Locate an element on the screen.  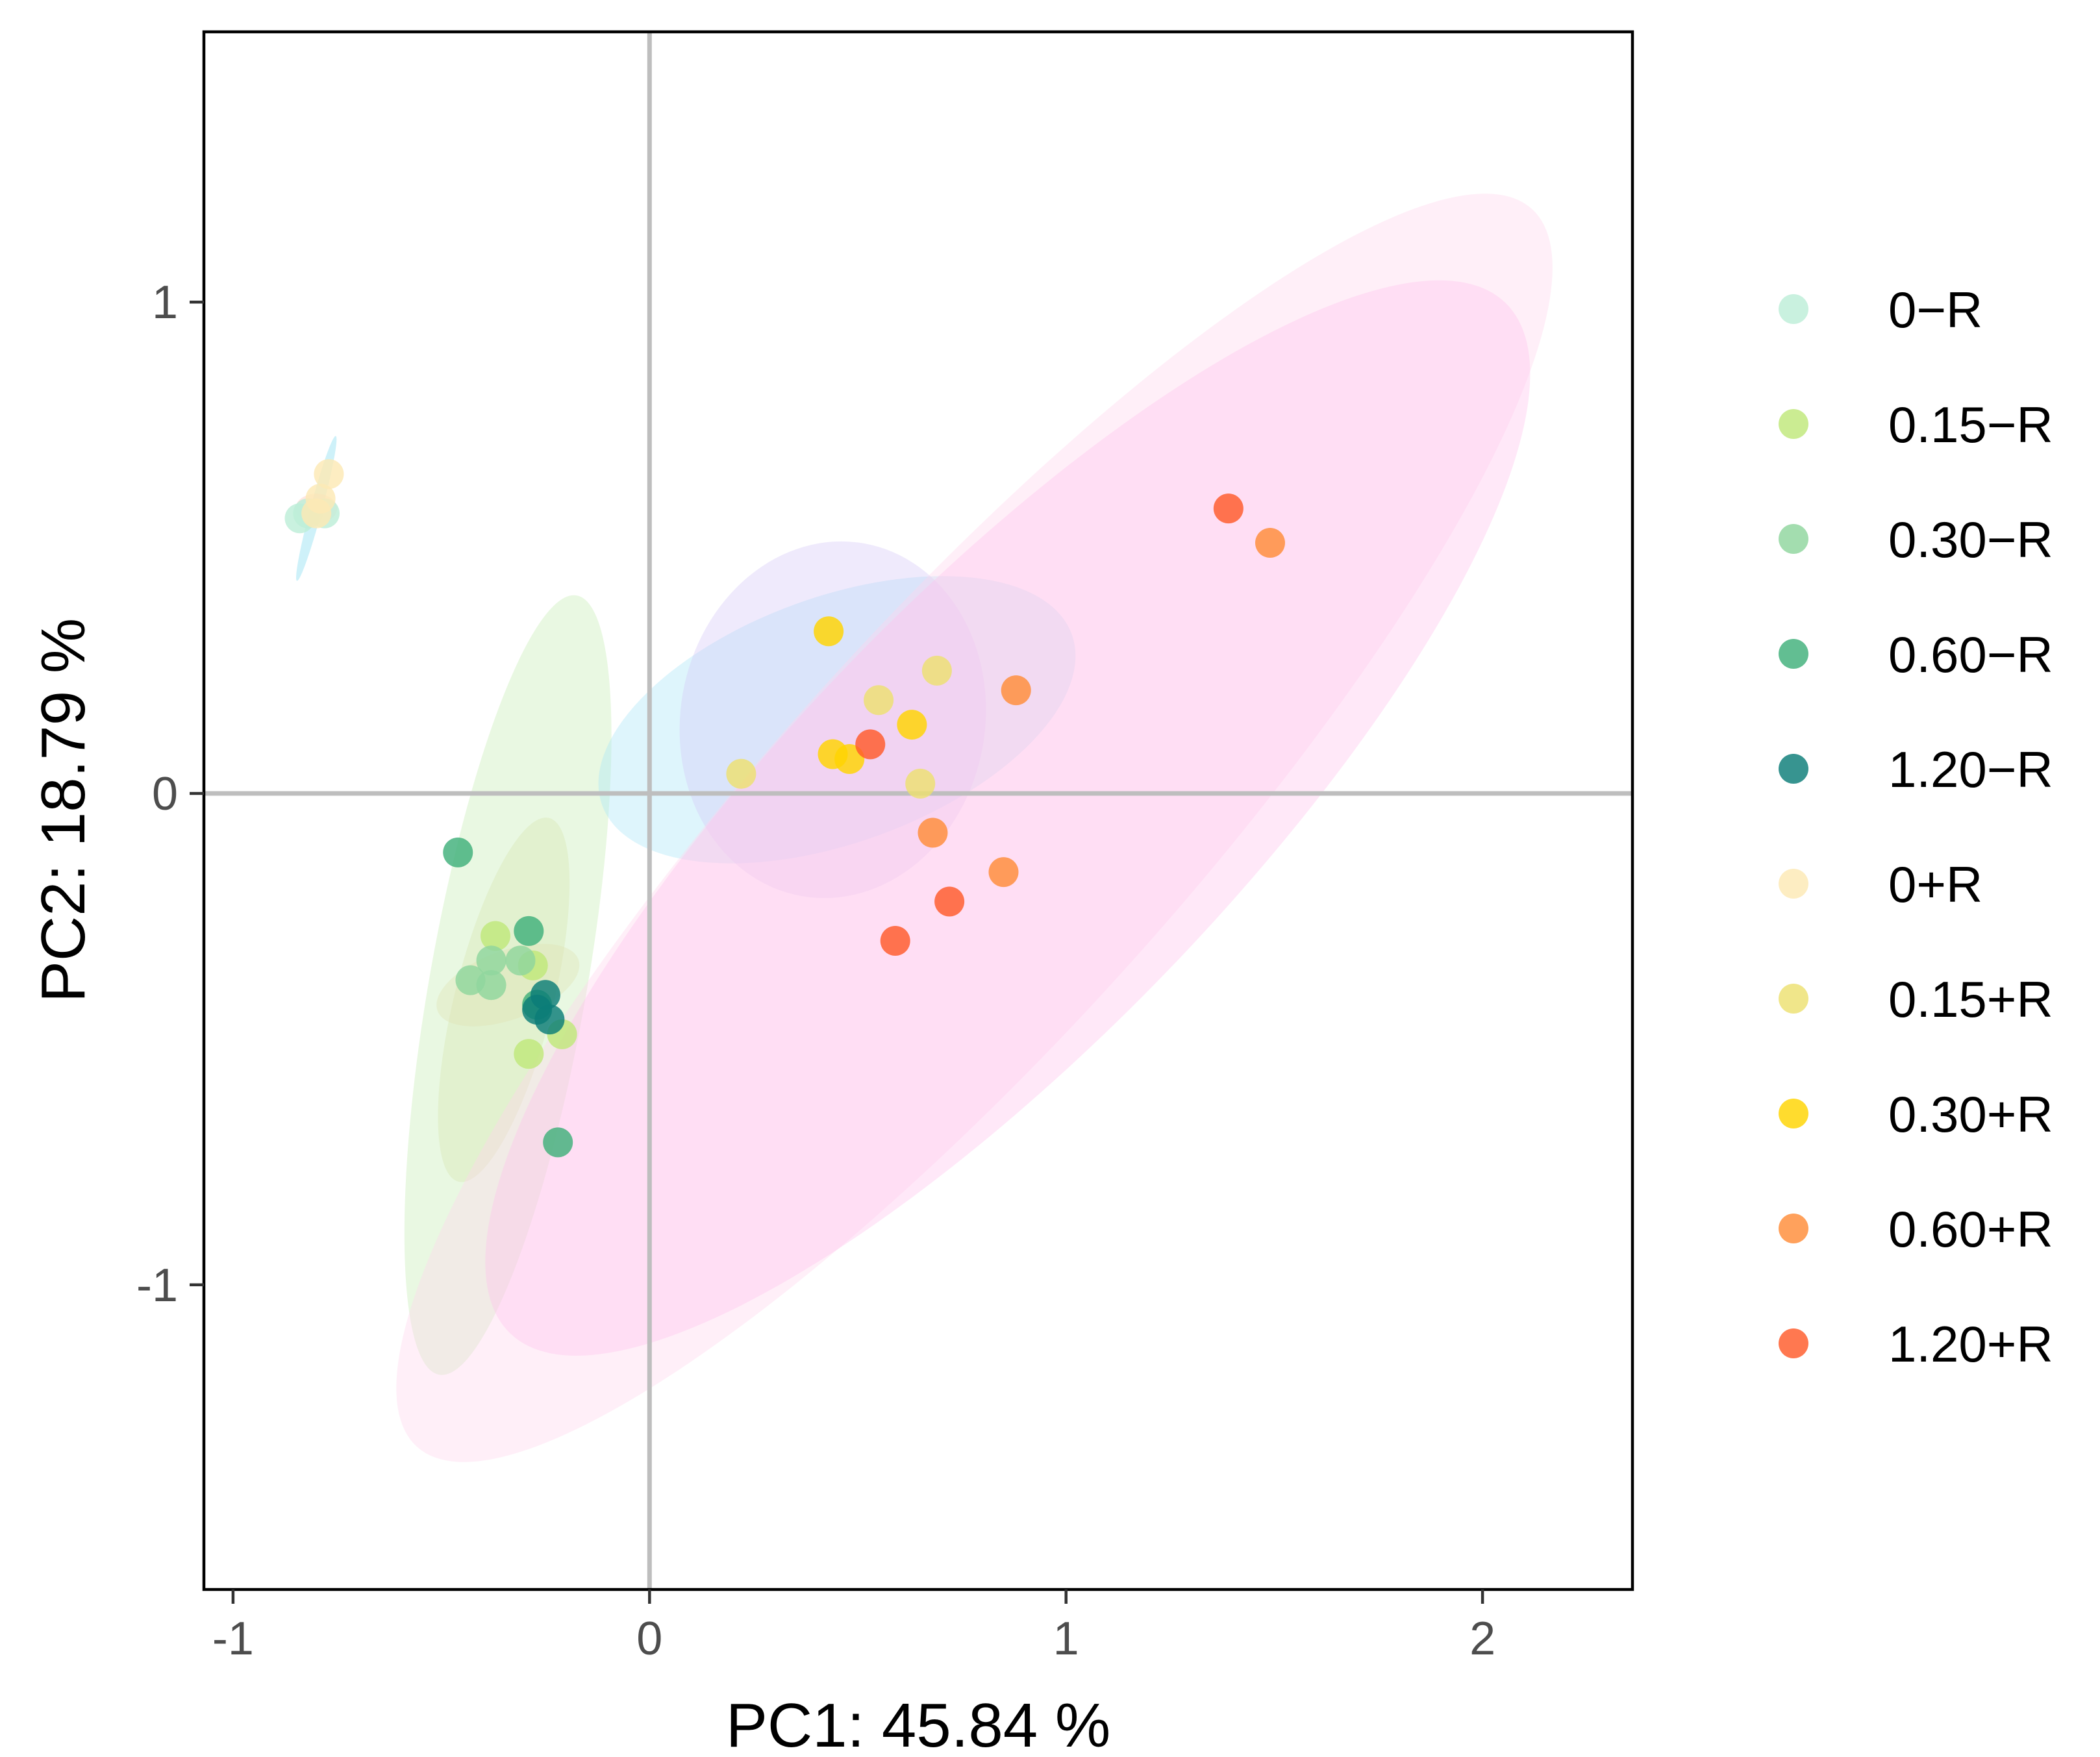
legend-item-0-r: 0+R is located at coordinates (1881, 884).